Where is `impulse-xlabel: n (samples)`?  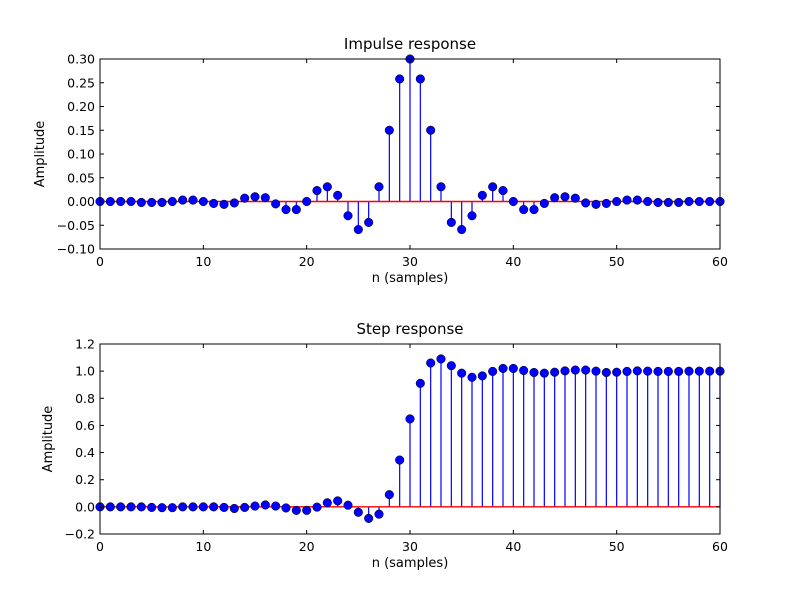 impulse-xlabel: n (samples) is located at coordinates (410, 278).